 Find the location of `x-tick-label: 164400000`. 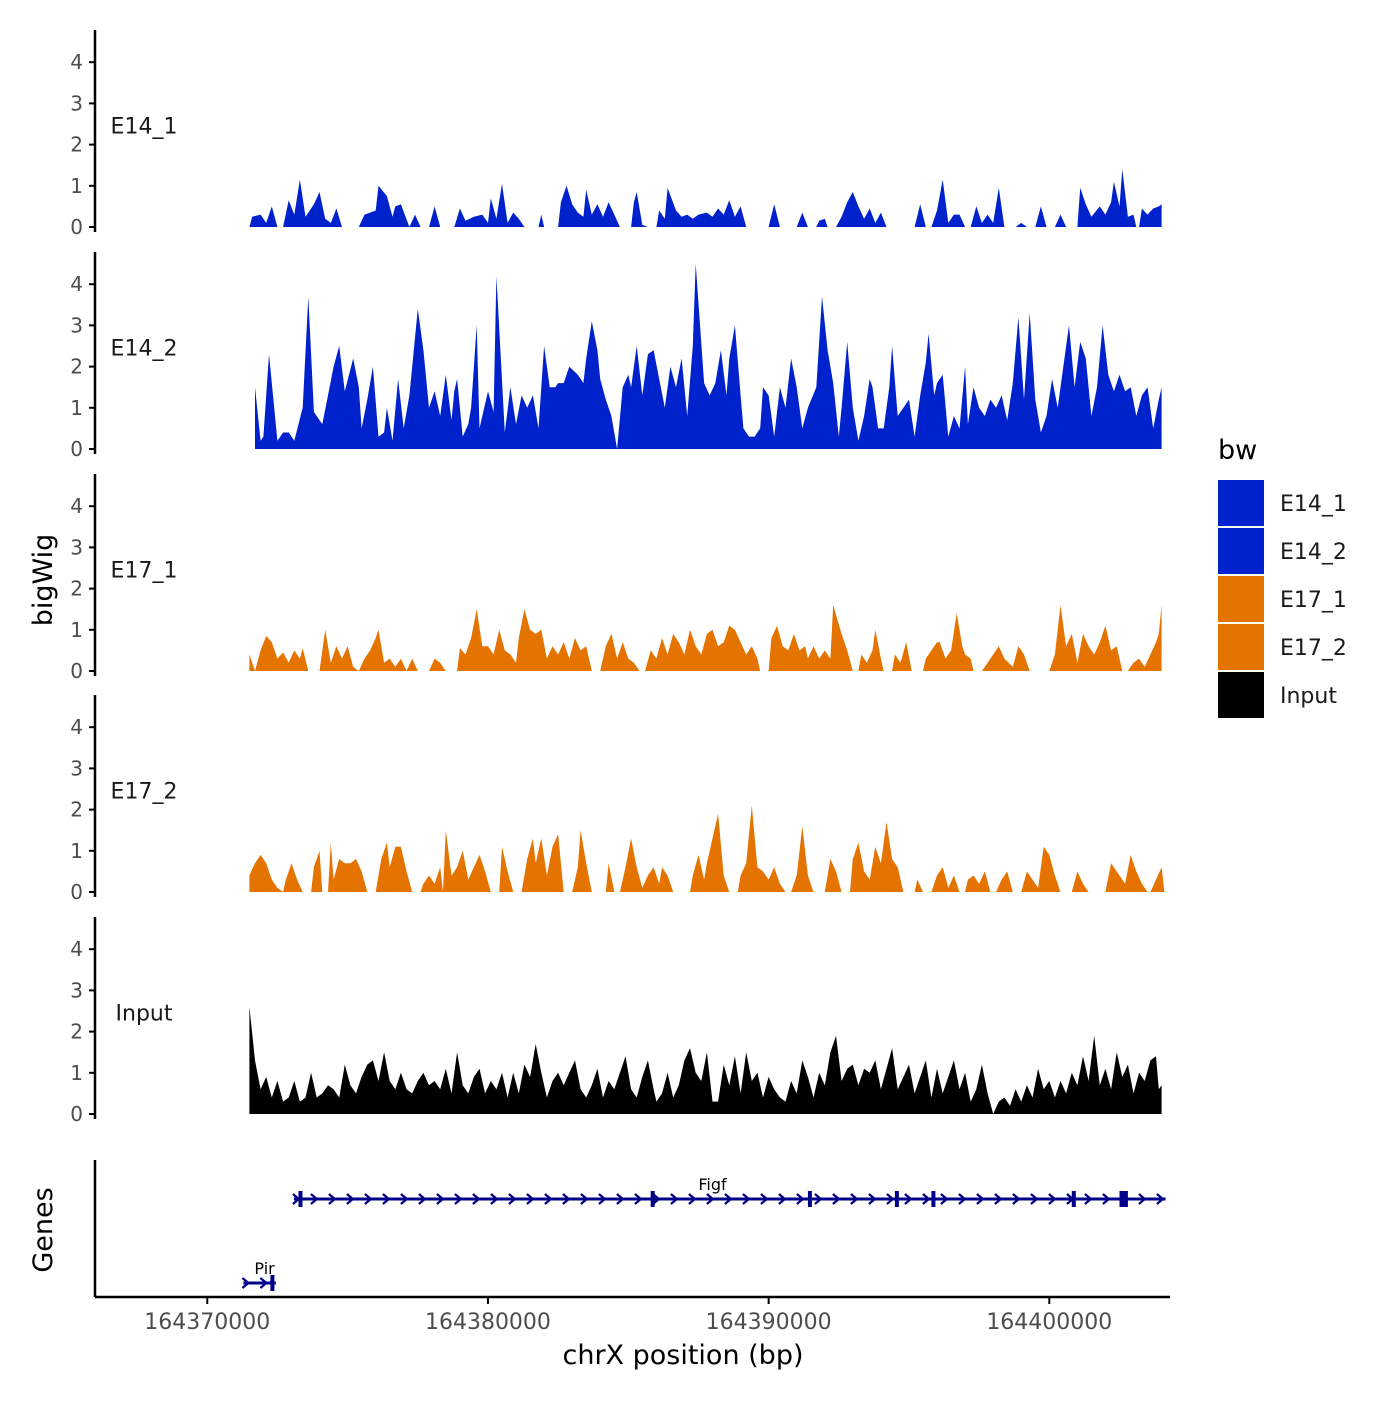

x-tick-label: 164400000 is located at coordinates (1049, 1322).